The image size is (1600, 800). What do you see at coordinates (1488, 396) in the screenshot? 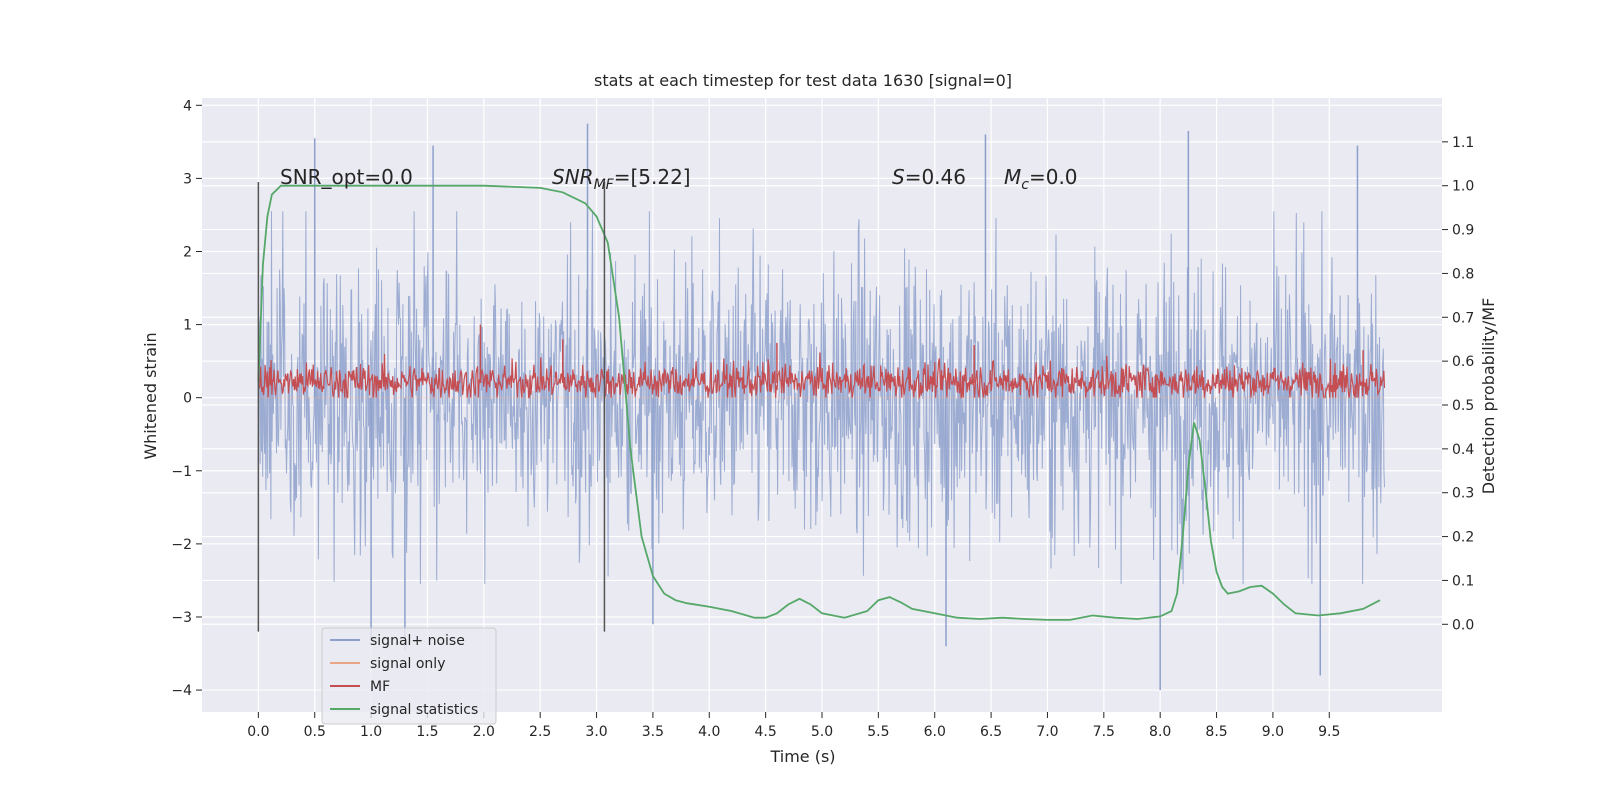
I see `y-axis-label-right: Detection probability/MF` at bounding box center [1488, 396].